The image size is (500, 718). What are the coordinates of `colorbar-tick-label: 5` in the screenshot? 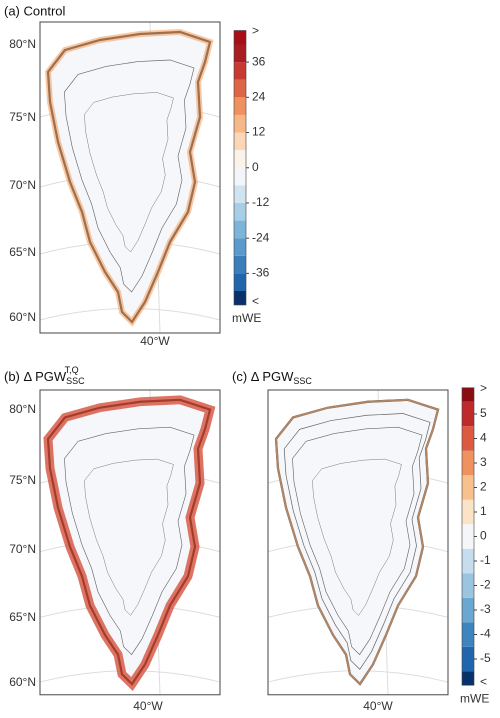 It's located at (483, 413).